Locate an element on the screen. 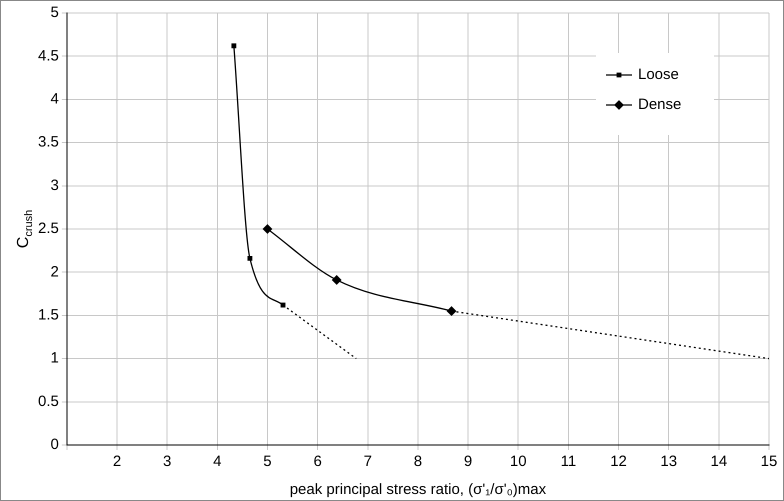  y-tick-label: 2.5 is located at coordinates (48, 229).